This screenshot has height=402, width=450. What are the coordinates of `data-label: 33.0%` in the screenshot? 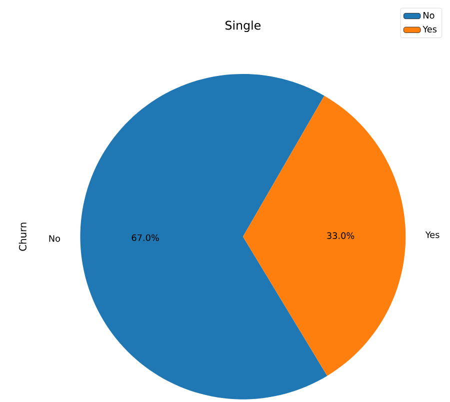 It's located at (340, 235).